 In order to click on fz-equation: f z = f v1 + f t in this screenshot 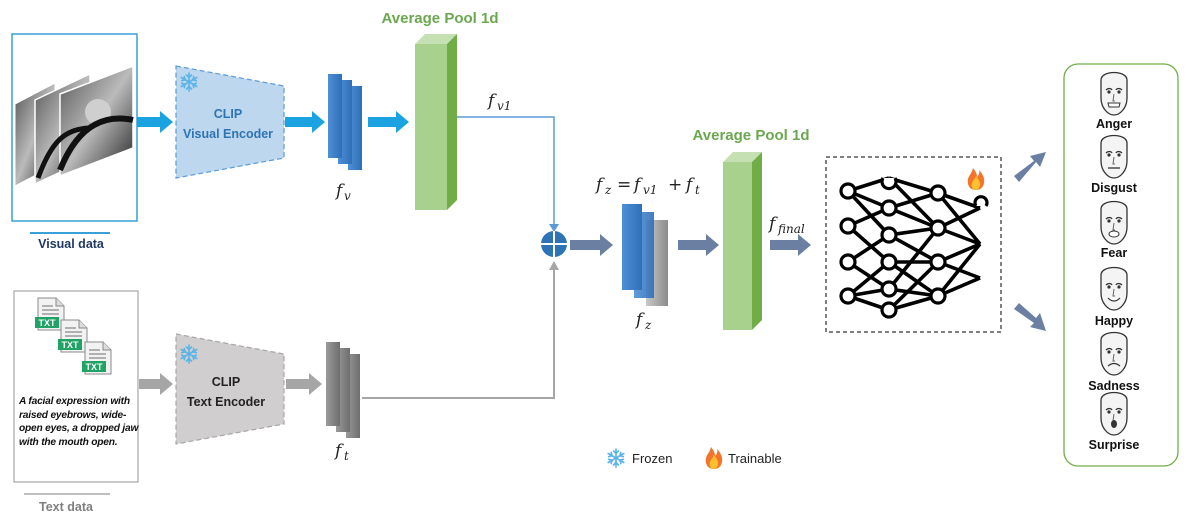, I will do `click(647, 186)`.